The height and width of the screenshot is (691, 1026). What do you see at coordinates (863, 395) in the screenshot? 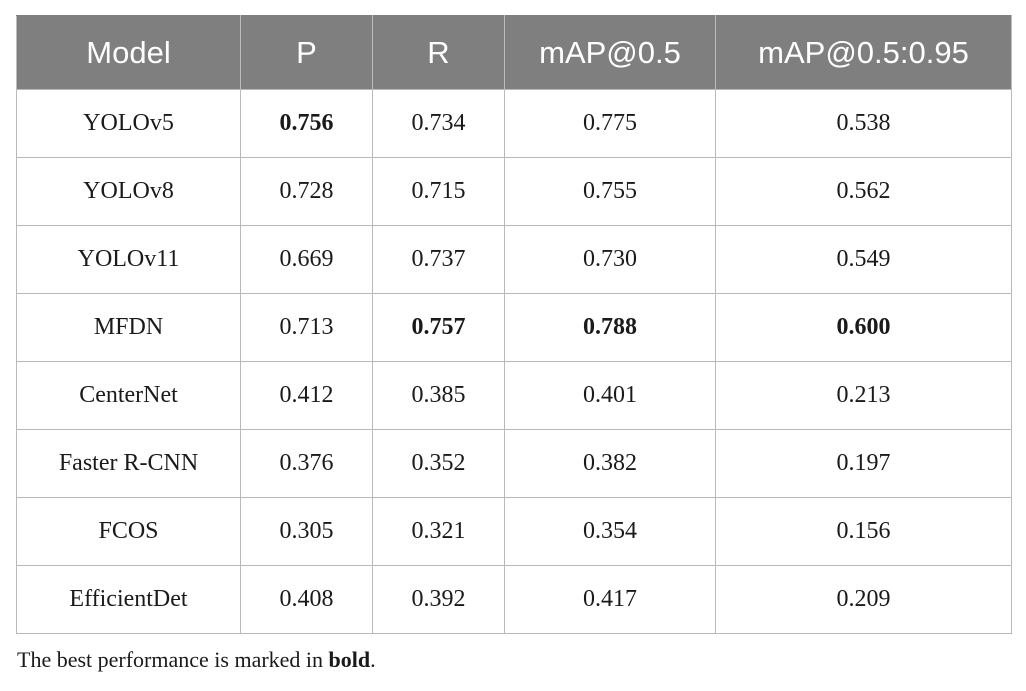
I see `cell-map50-95: 0.213` at bounding box center [863, 395].